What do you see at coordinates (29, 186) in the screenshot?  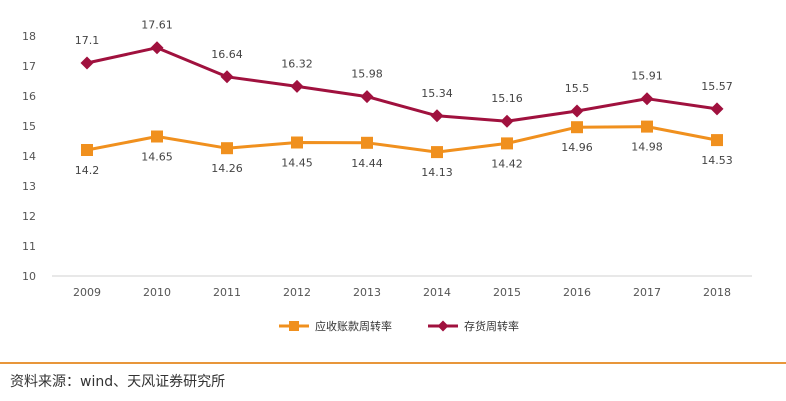 I see `y-tick-label: 13` at bounding box center [29, 186].